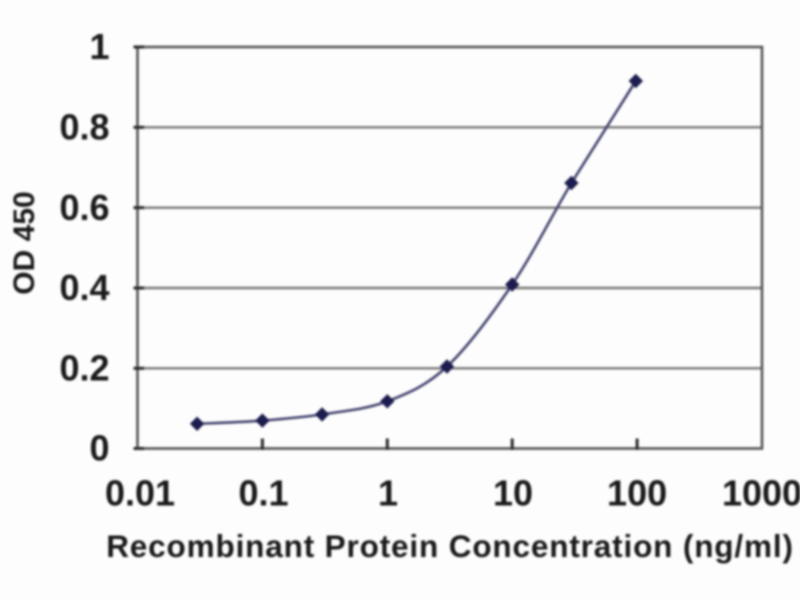  Describe the element at coordinates (513, 493) in the screenshot. I see `svg-text: 10` at that location.